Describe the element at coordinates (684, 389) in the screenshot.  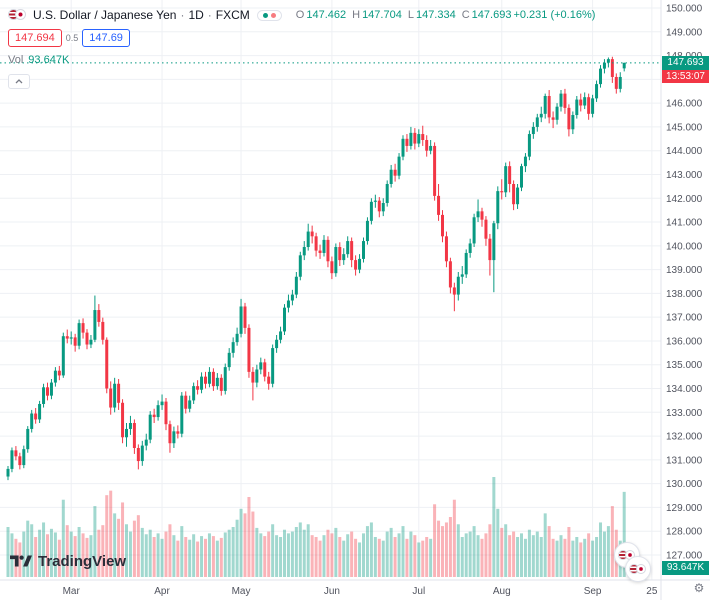
I see `svg-text: 134.000` at that location.